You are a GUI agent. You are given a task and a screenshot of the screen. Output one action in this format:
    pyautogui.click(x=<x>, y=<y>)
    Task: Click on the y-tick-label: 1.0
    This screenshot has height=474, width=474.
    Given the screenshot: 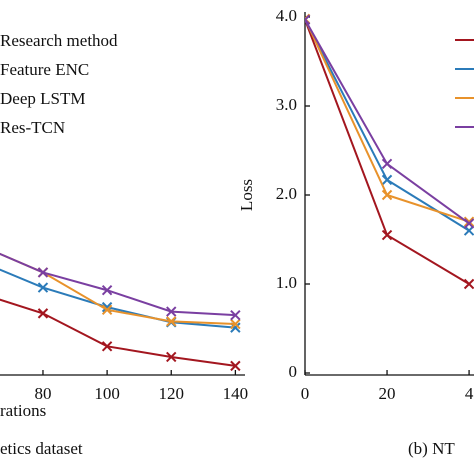 What is the action you would take?
    pyautogui.click(x=286, y=282)
    